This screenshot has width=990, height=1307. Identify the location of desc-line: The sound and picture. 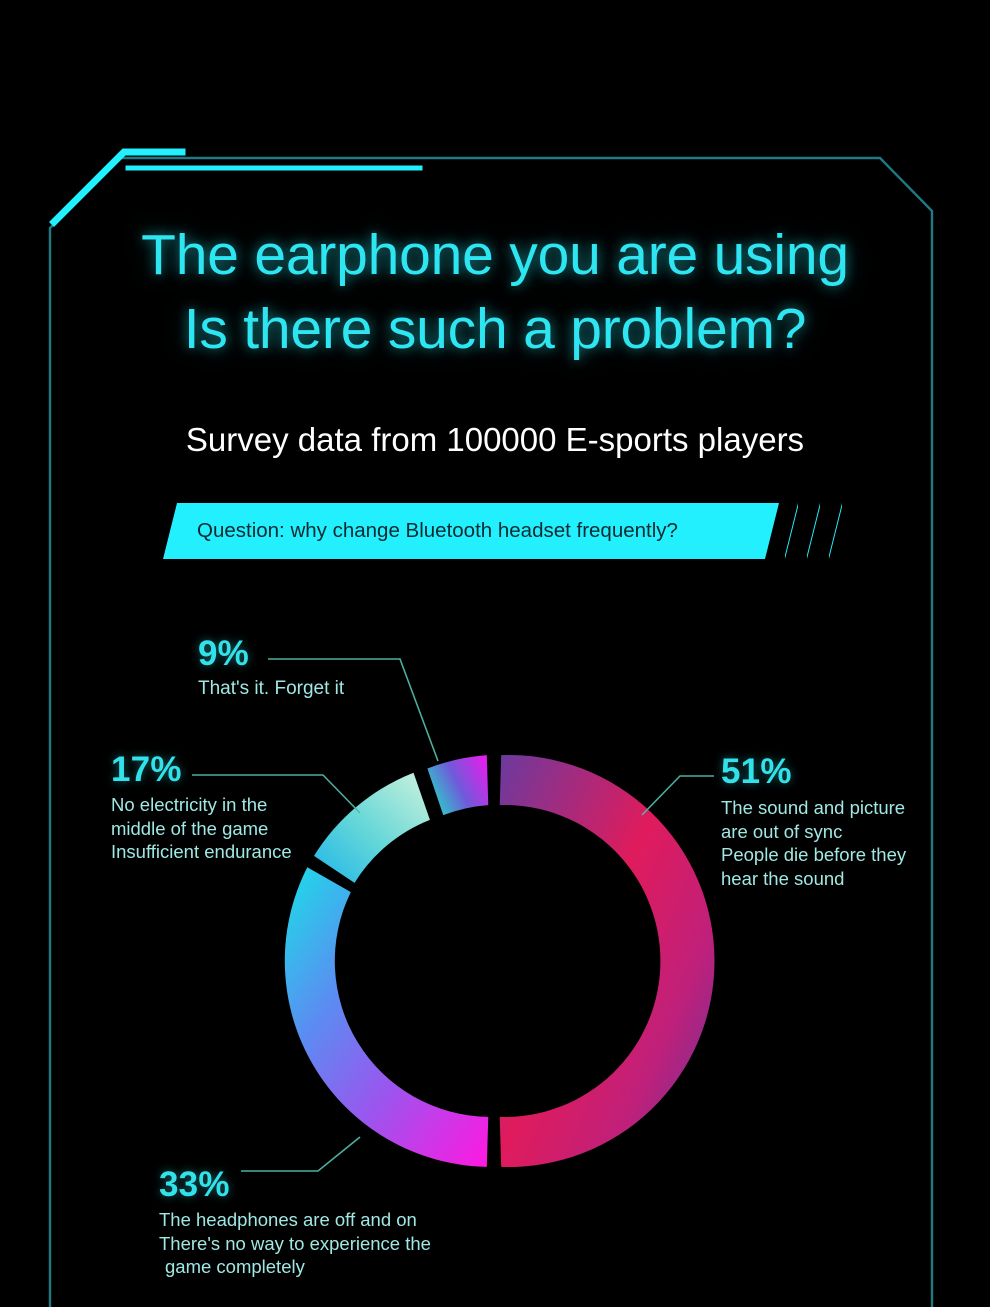
(813, 807).